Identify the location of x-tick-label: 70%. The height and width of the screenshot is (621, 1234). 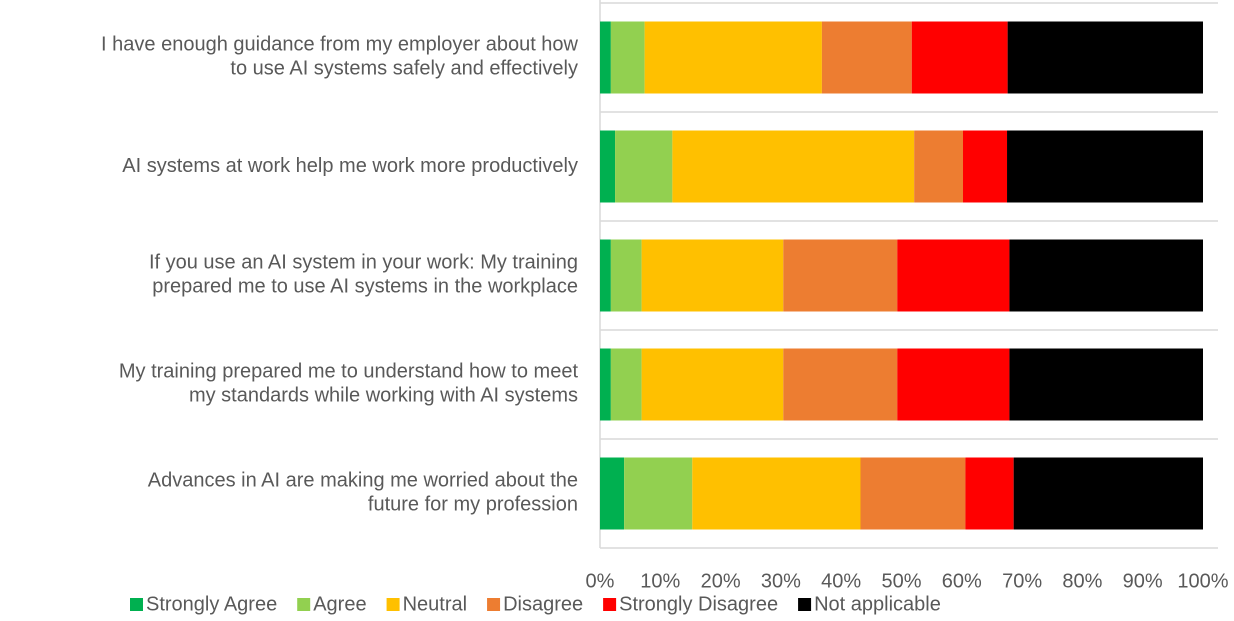
(1022, 581).